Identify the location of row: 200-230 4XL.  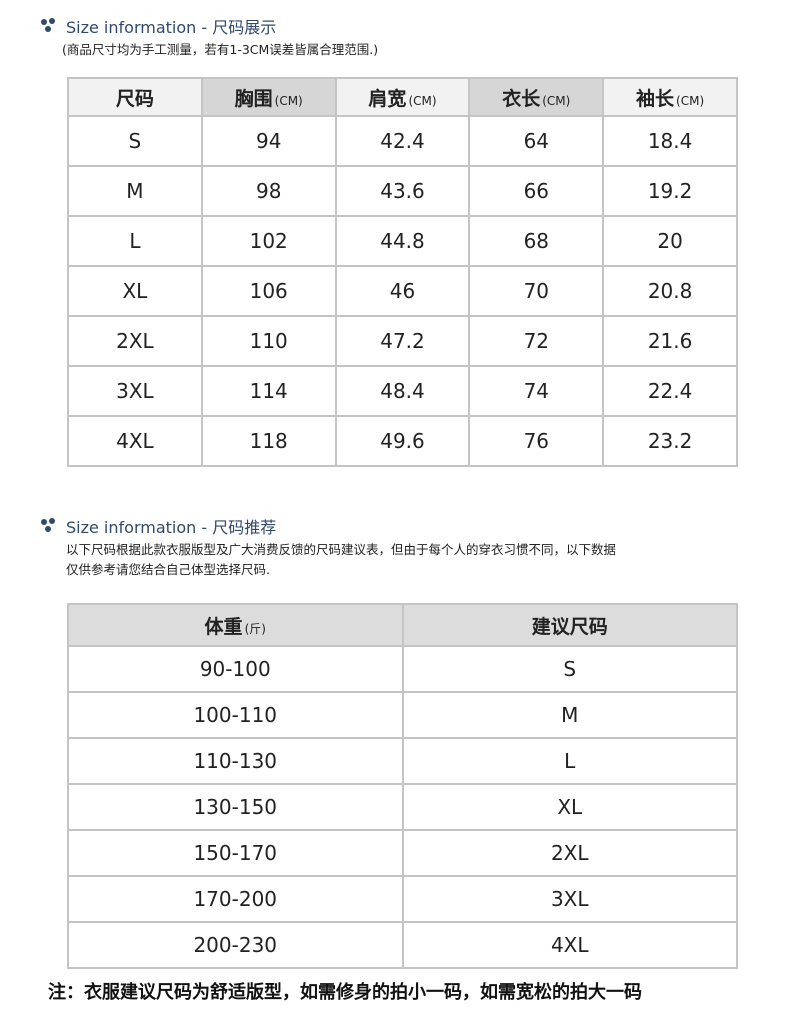
(402, 945).